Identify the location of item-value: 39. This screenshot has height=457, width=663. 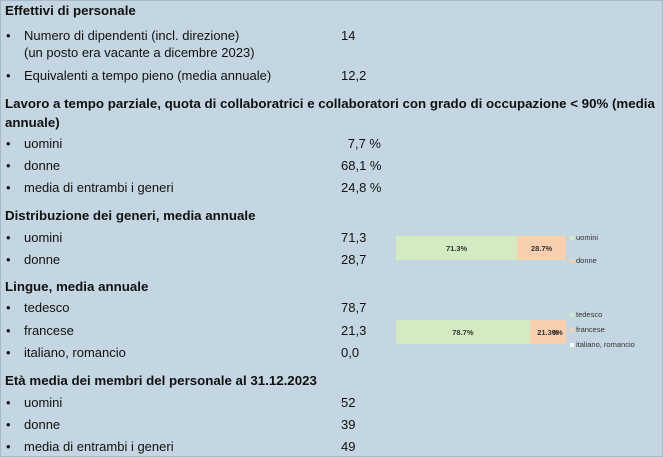
(348, 424).